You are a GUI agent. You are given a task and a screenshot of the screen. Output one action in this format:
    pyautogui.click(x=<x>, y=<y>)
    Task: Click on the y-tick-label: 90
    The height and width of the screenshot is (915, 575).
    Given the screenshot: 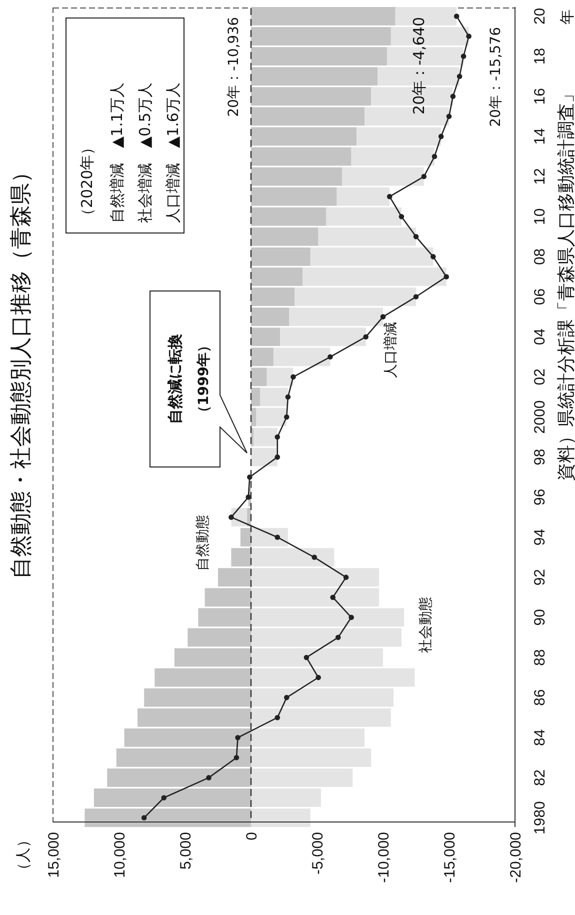 What is the action you would take?
    pyautogui.click(x=539, y=617)
    